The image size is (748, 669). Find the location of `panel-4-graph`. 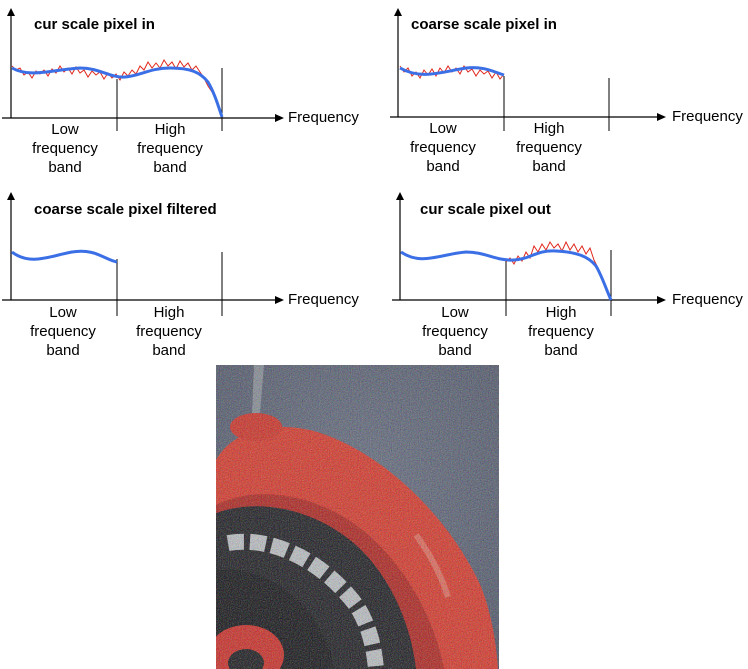

panel-4-graph is located at coordinates (529, 254).